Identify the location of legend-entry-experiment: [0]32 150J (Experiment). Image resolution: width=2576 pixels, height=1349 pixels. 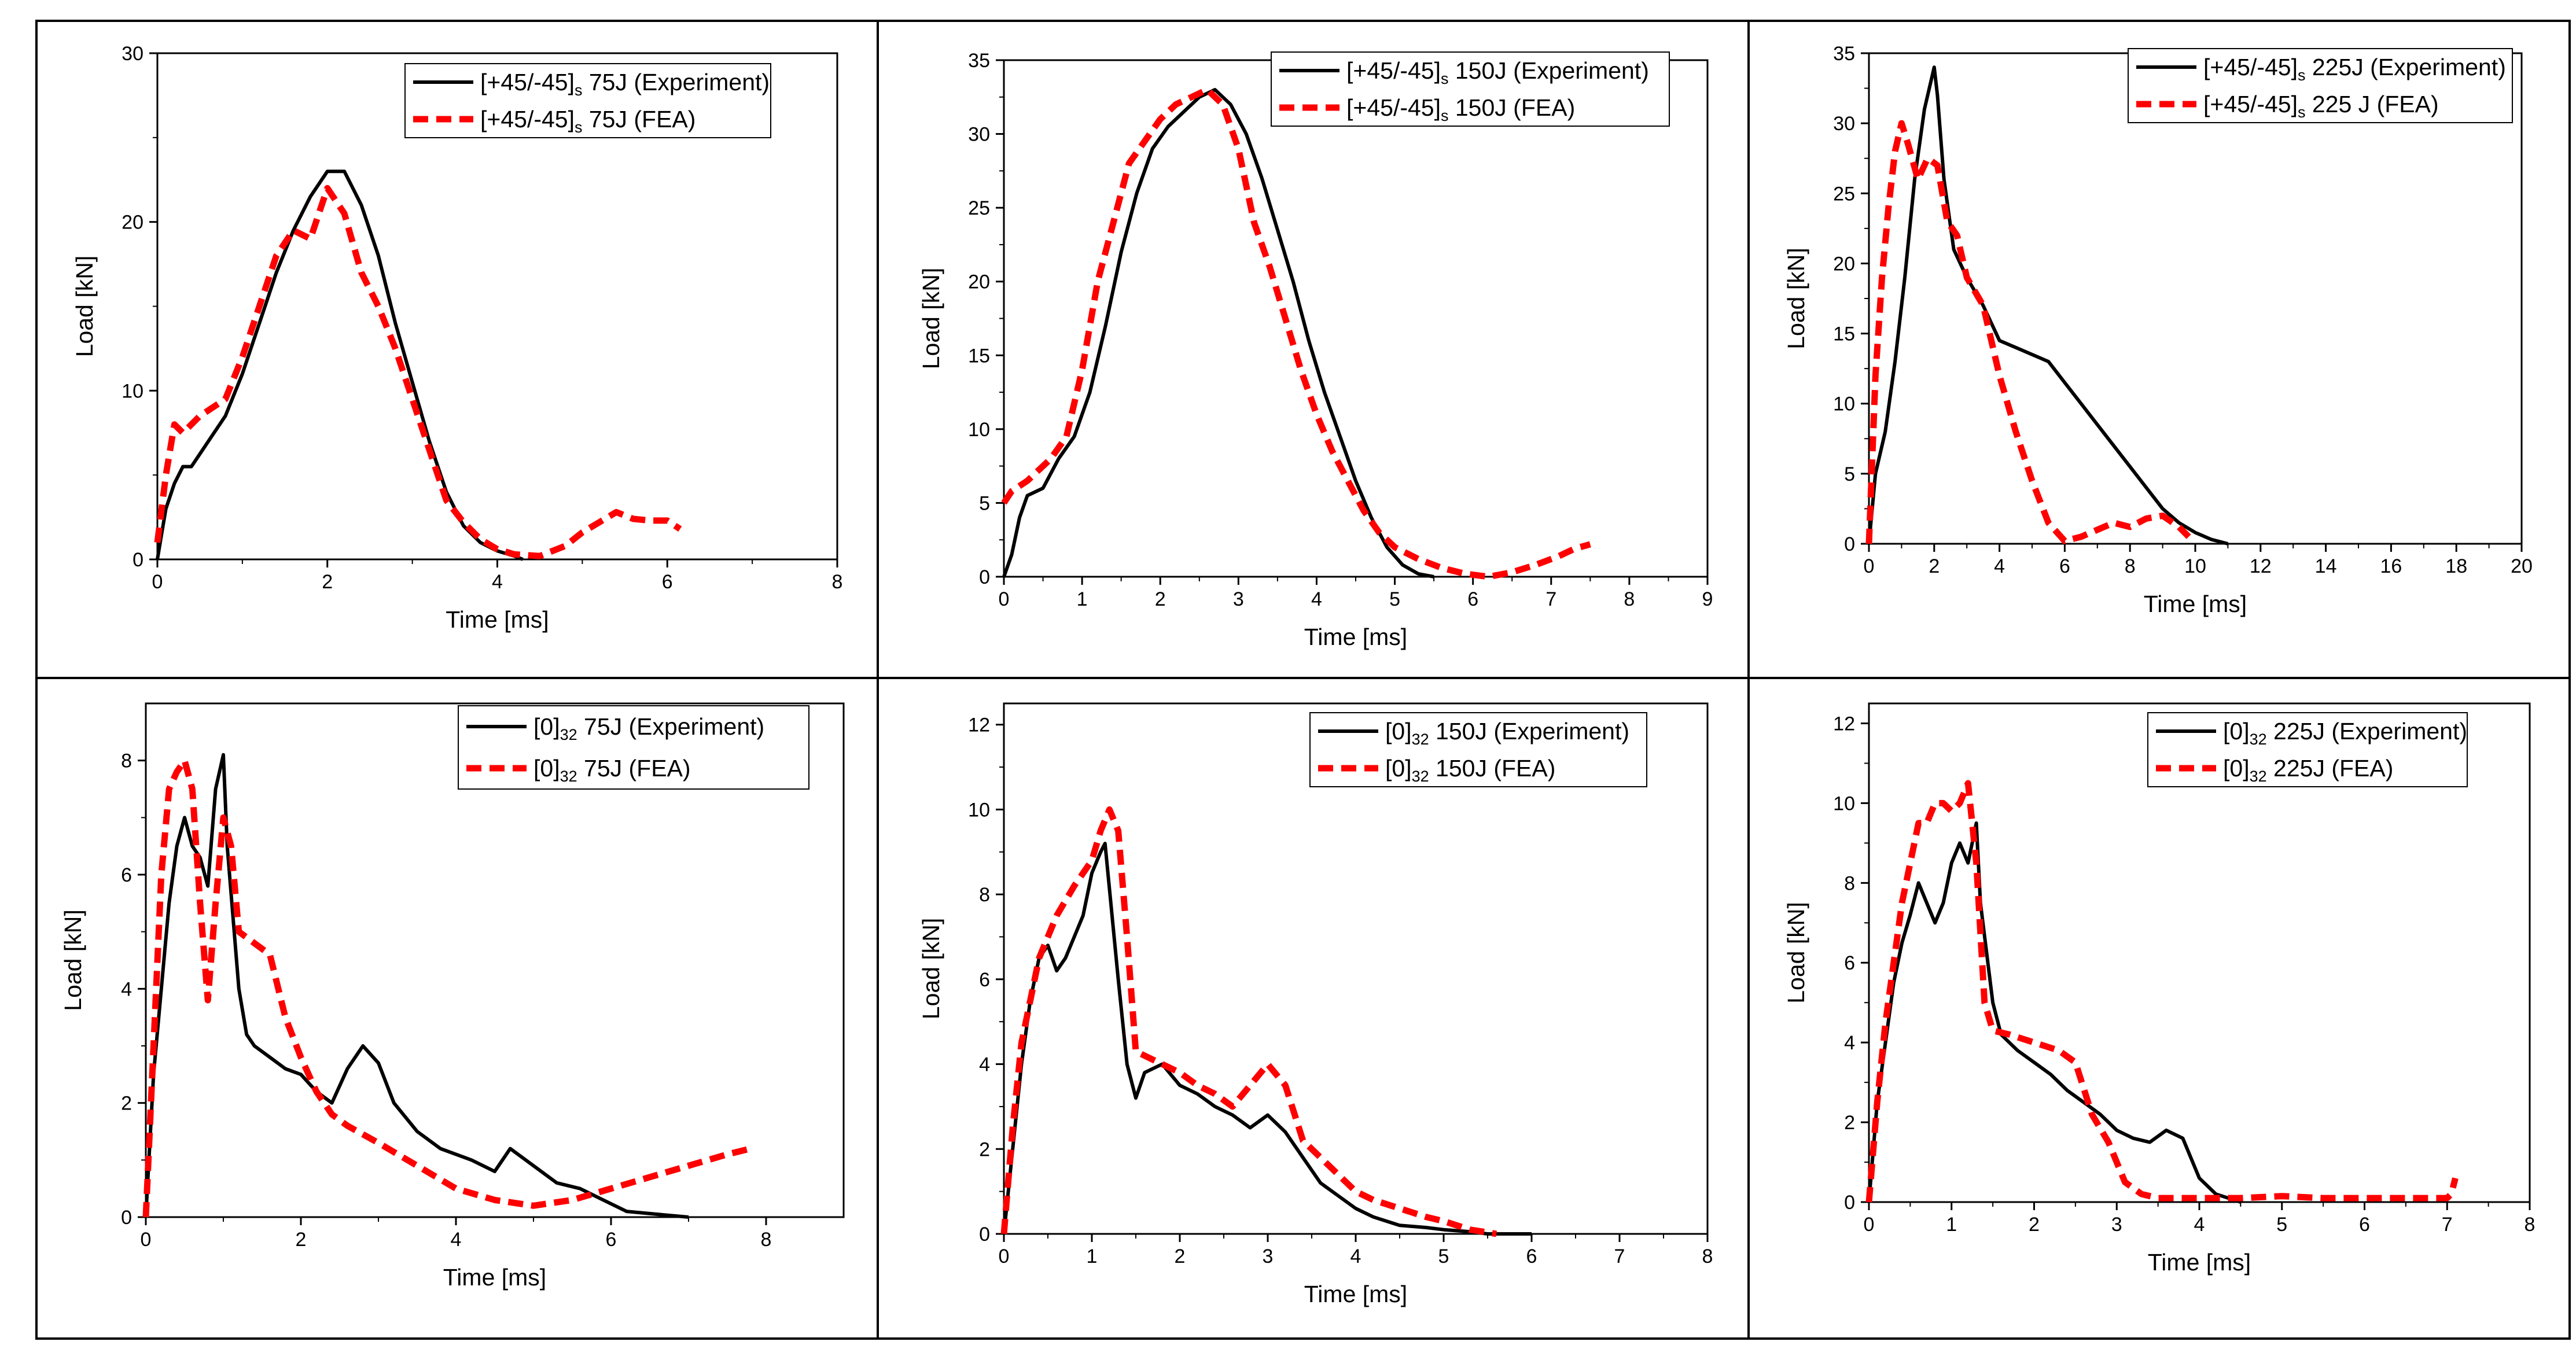
(1507, 733).